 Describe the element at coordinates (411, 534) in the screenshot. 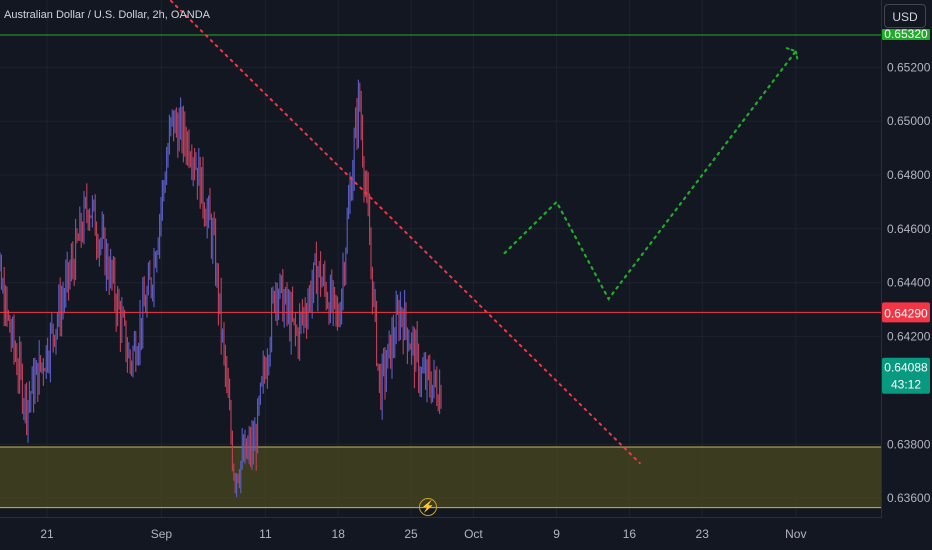

I see `x-tick-label: 25` at that location.